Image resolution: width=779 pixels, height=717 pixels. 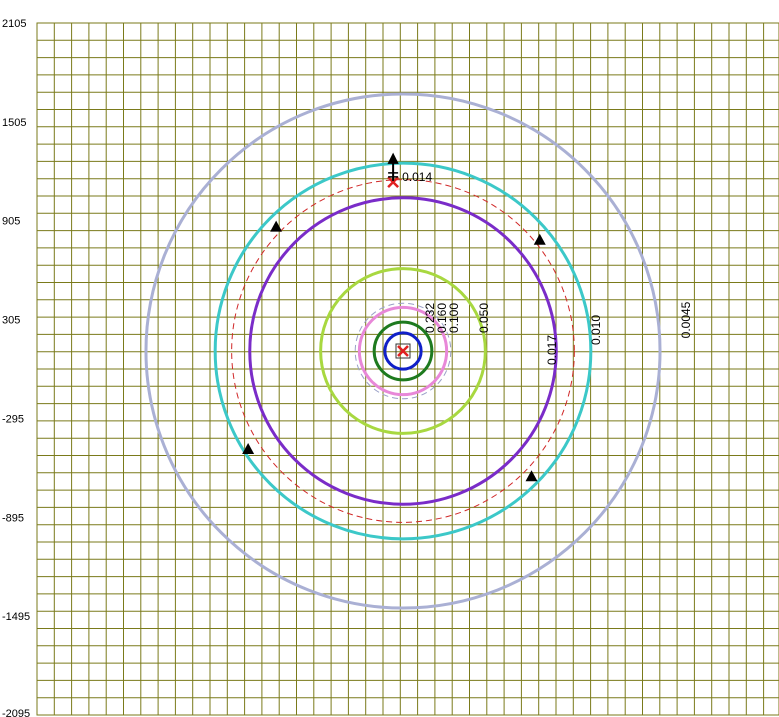 What do you see at coordinates (14, 24) in the screenshot?
I see `y-tick-label: 2105` at bounding box center [14, 24].